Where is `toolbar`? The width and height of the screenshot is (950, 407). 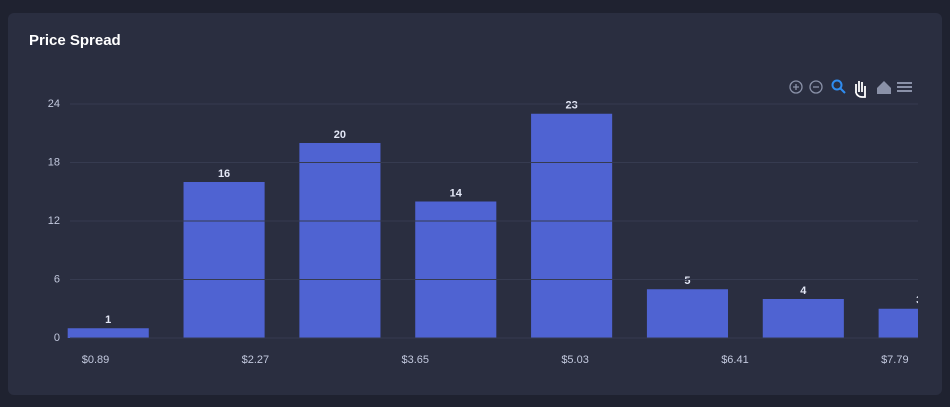 toolbar is located at coordinates (850, 88).